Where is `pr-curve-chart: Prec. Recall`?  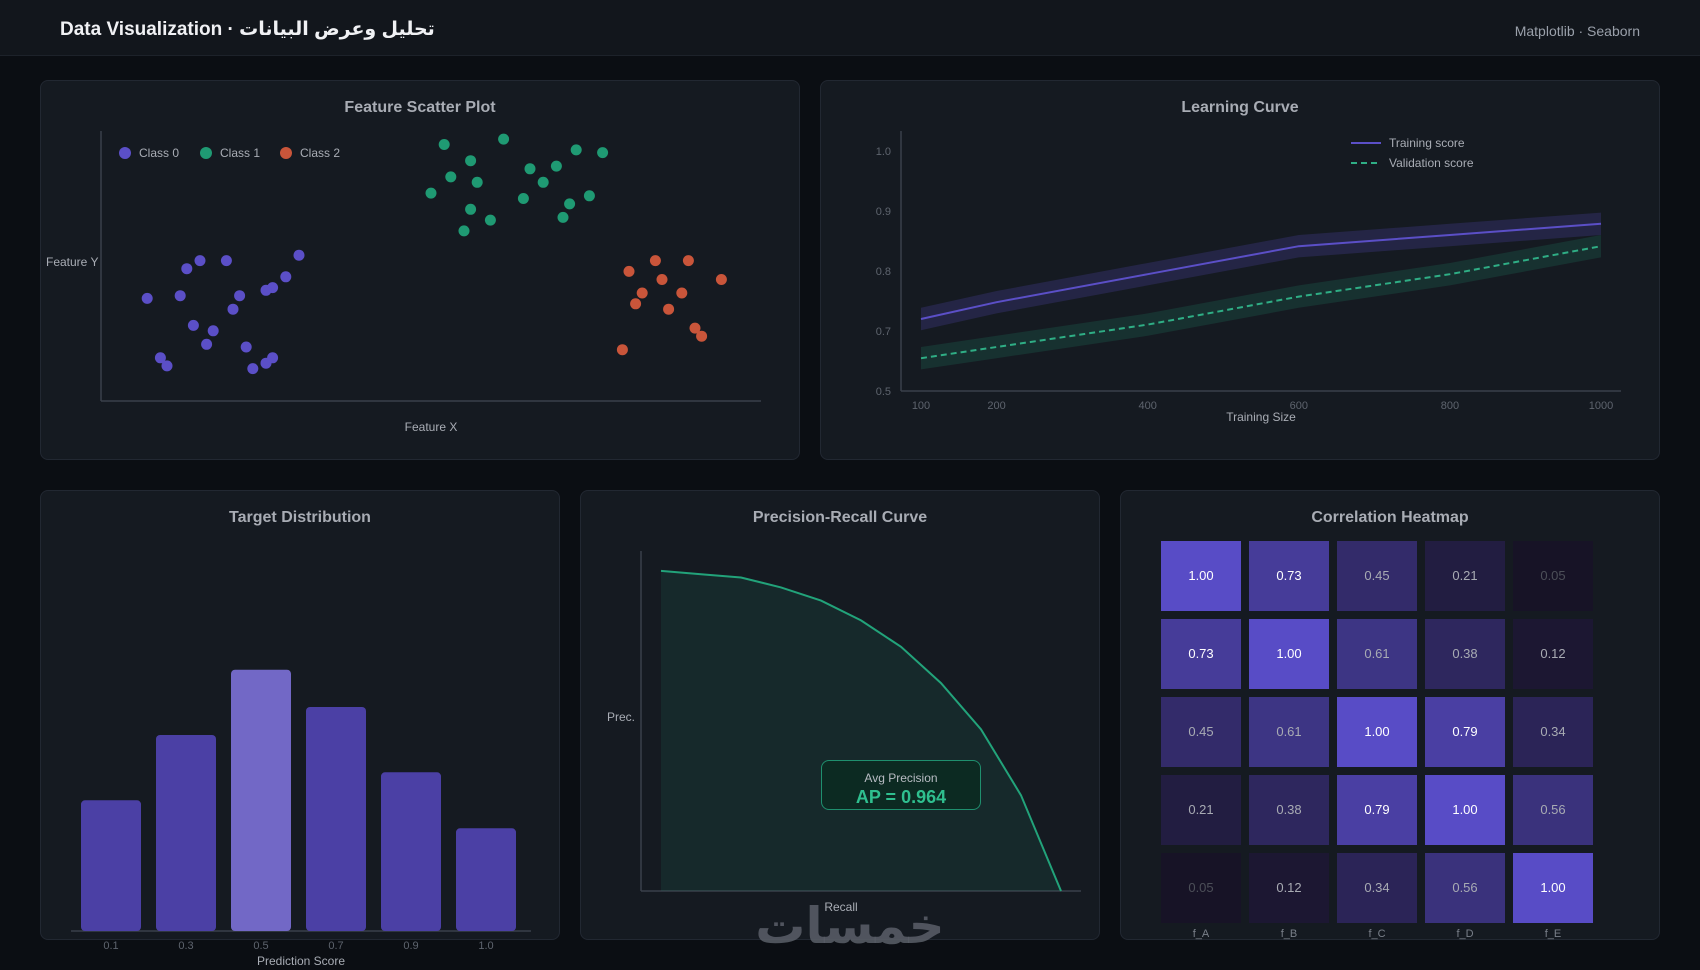
pr-curve-chart: Prec. Recall is located at coordinates (844, 732).